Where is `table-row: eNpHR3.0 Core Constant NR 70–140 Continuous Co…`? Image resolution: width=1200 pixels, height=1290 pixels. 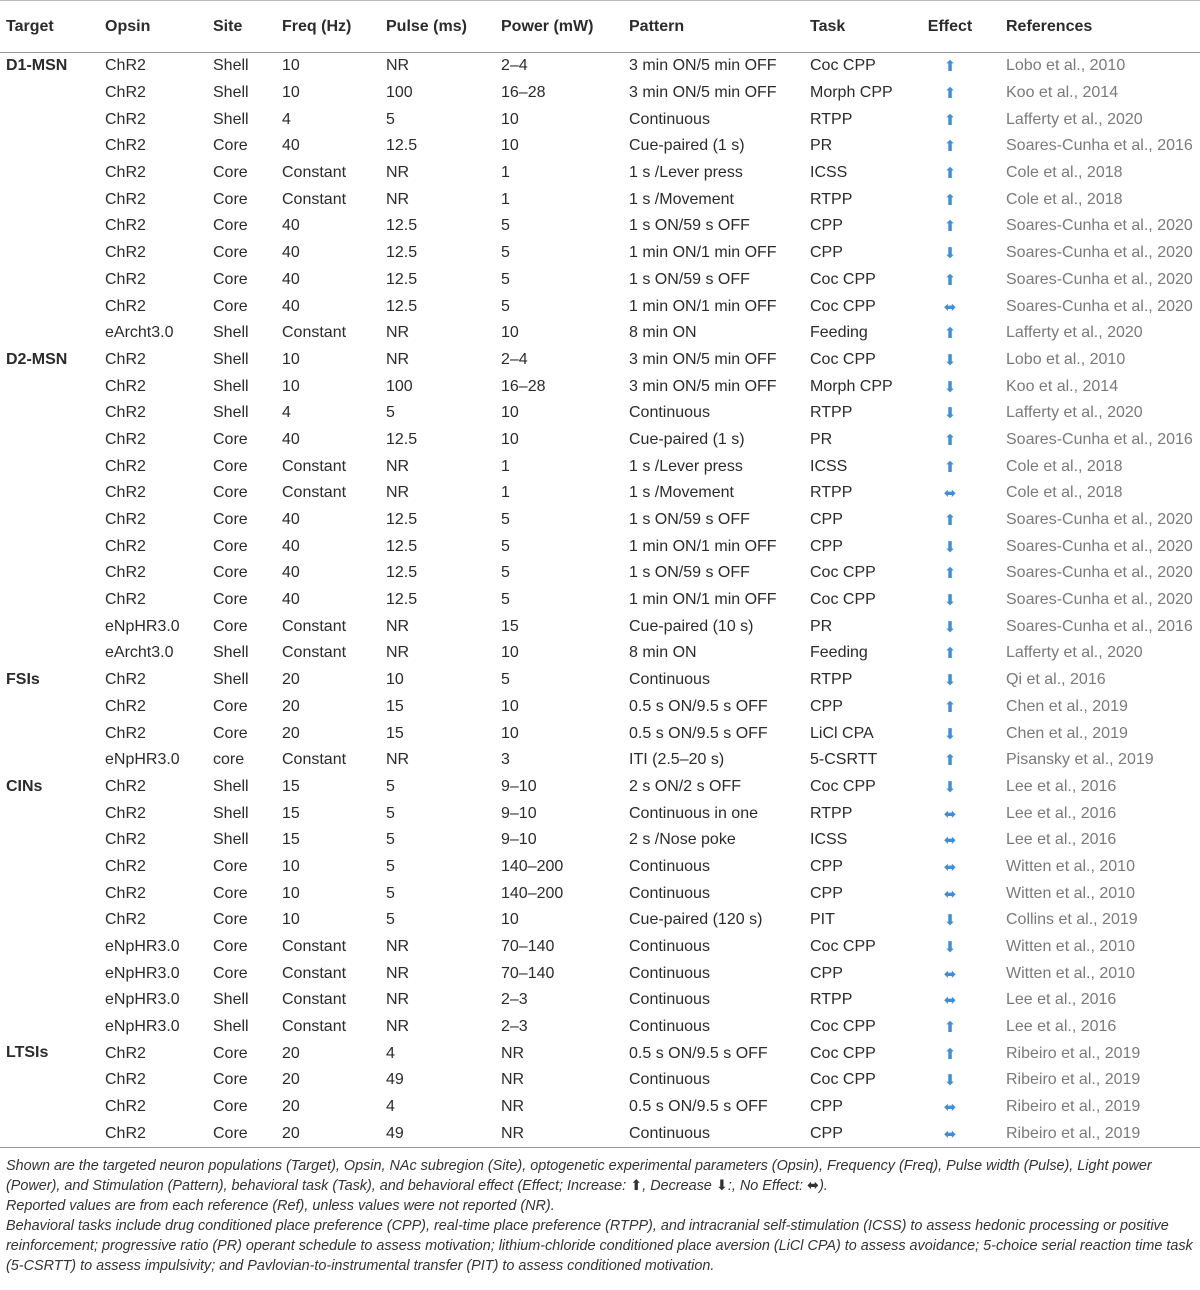
table-row: eNpHR3.0 Core Constant NR 70–140 Continuous Co… is located at coordinates (600, 947).